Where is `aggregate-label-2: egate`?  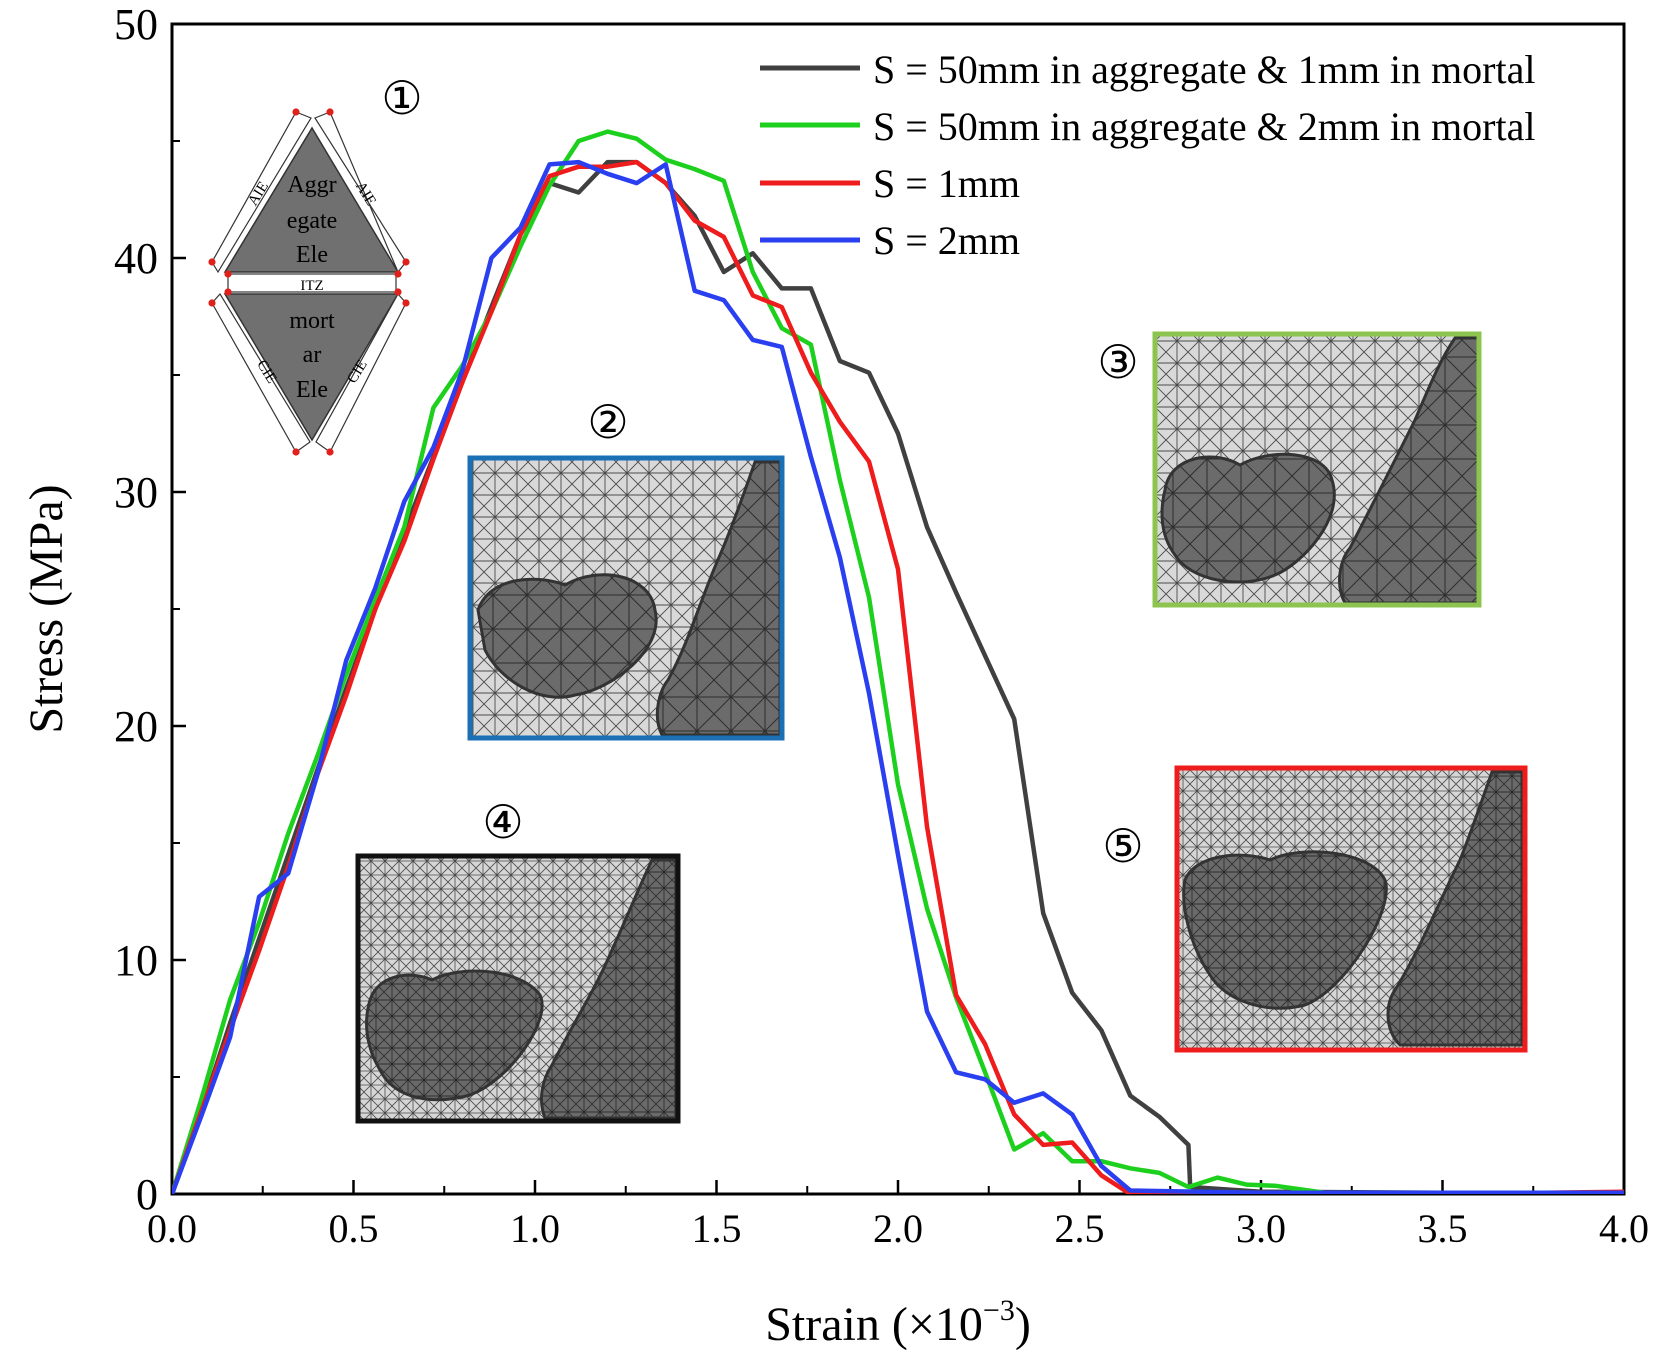
aggregate-label-2: egate is located at coordinates (312, 221).